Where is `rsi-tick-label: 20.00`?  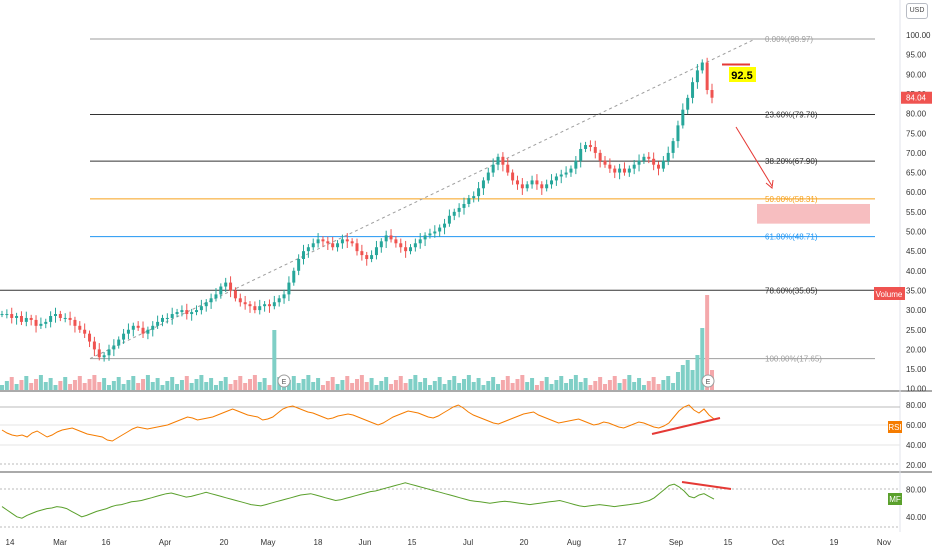 rsi-tick-label: 20.00 is located at coordinates (916, 465).